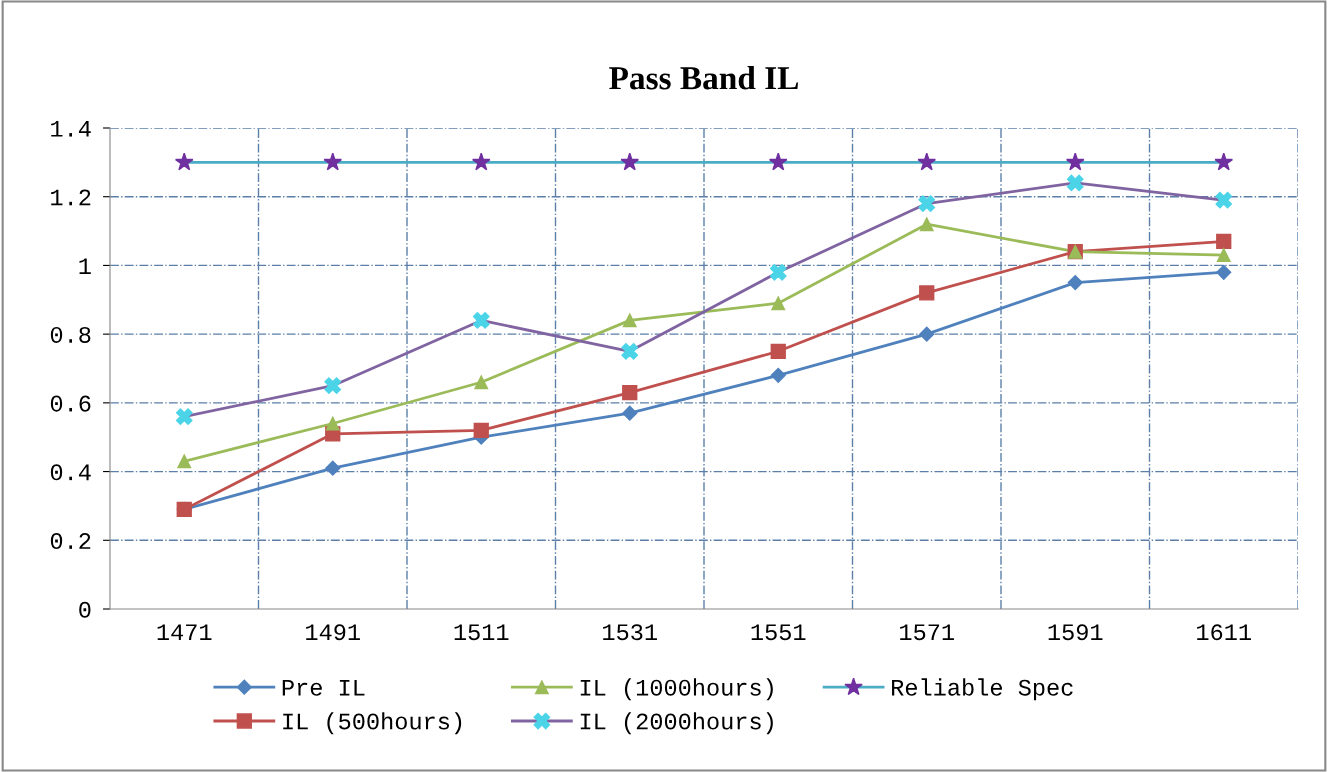 This screenshot has height=772, width=1328. Describe the element at coordinates (71, 129) in the screenshot. I see `y-tick-label: 1.4` at that location.